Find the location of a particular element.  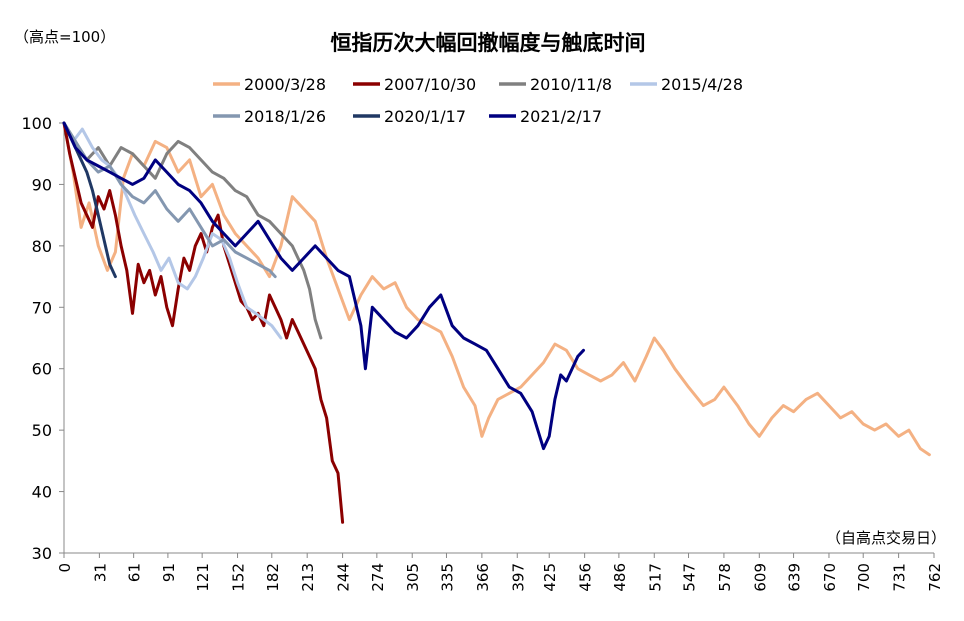

legend-label: 2015/4/28 is located at coordinates (702, 84).